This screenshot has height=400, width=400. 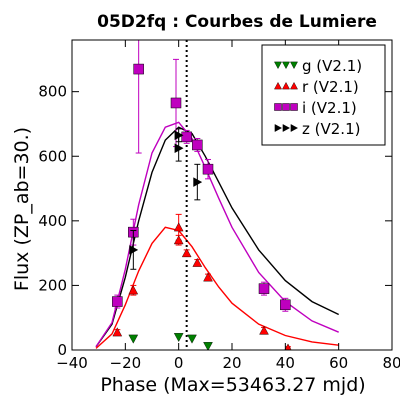 I want to click on x-tick-label: 20, so click(x=231, y=363).